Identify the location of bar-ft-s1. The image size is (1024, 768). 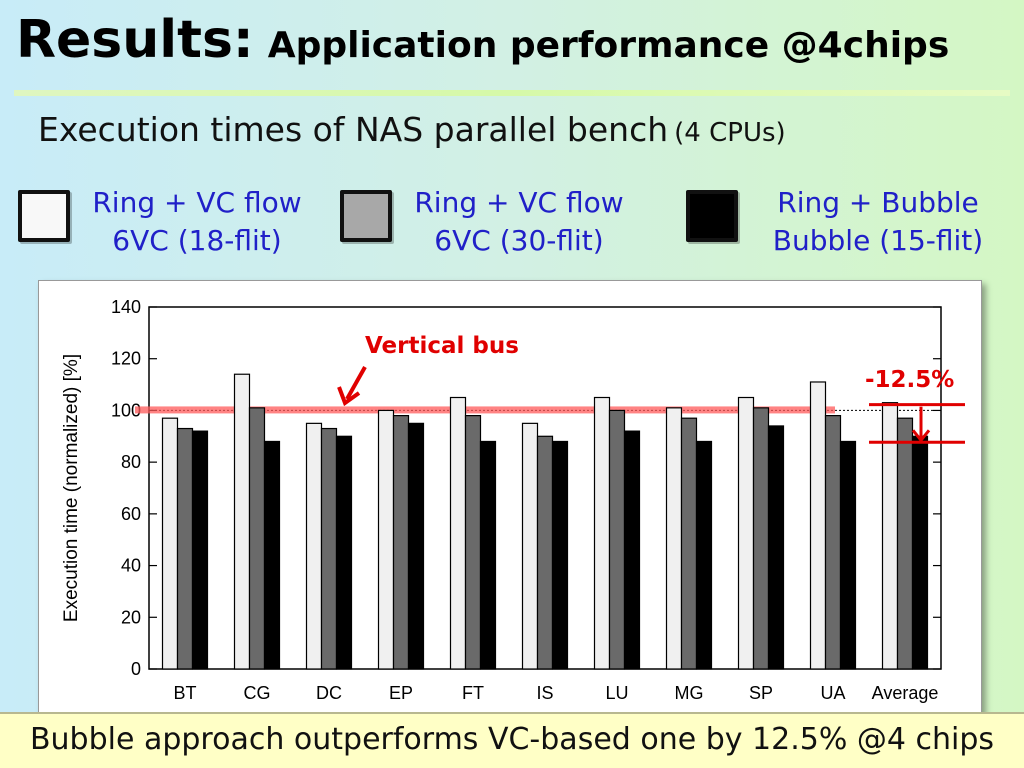
(458, 533).